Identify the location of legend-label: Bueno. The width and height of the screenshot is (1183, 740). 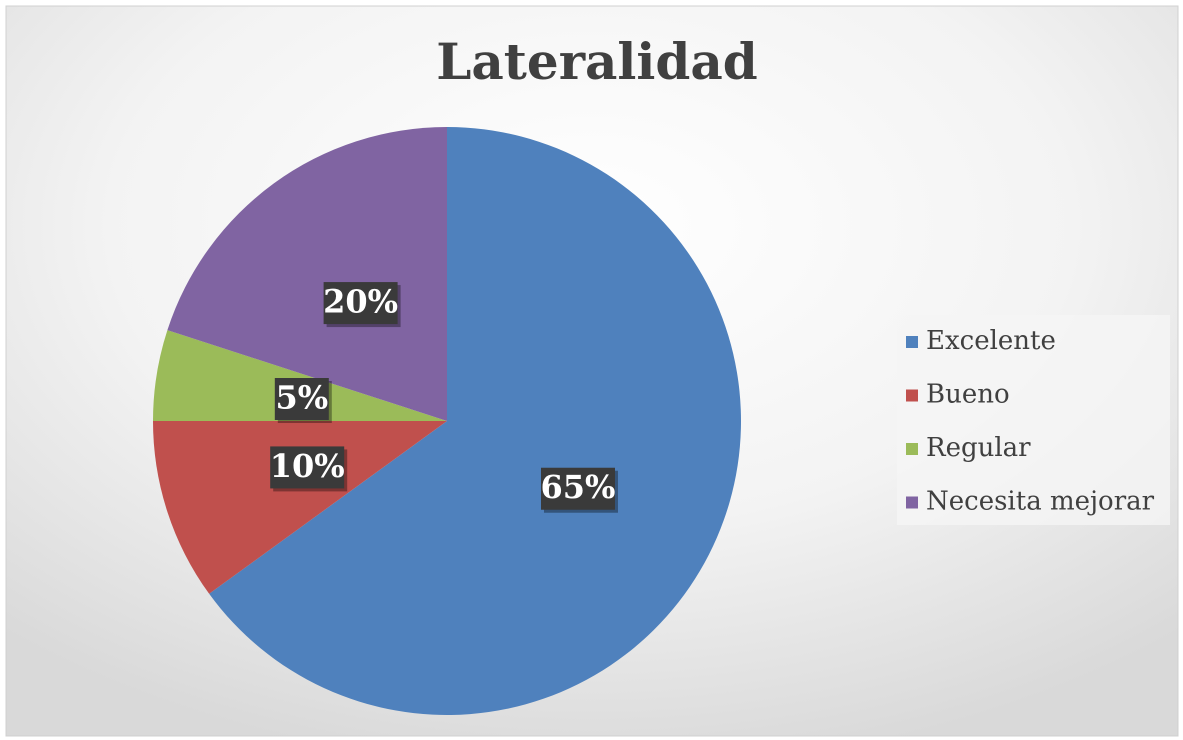
(968, 395).